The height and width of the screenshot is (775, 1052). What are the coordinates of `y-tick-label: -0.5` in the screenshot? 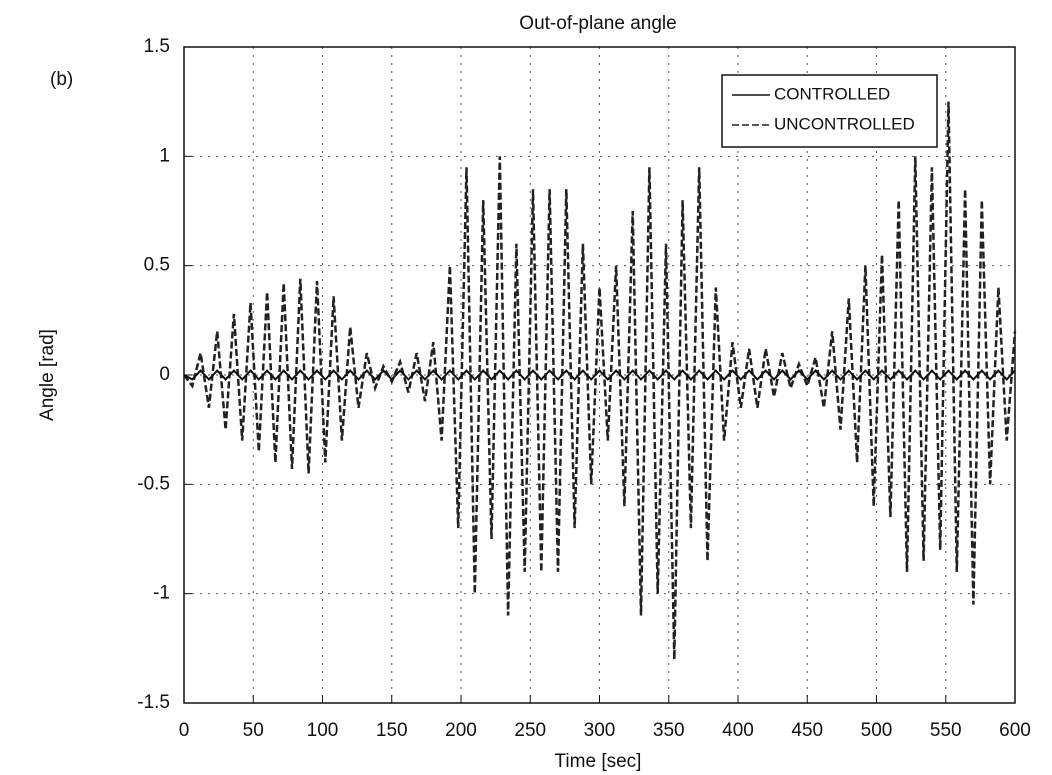 It's located at (153, 483).